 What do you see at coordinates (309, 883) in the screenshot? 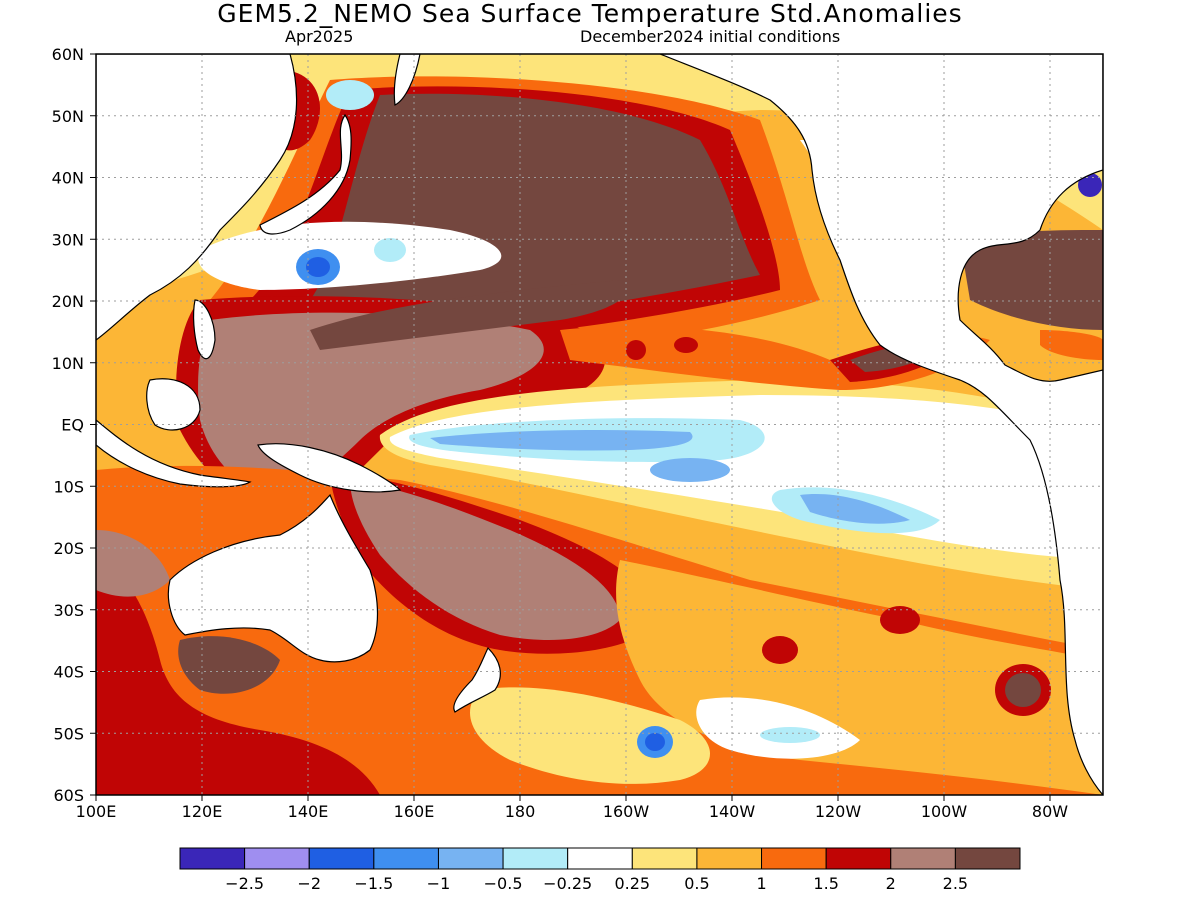
I see `colorbar-label: −2` at bounding box center [309, 883].